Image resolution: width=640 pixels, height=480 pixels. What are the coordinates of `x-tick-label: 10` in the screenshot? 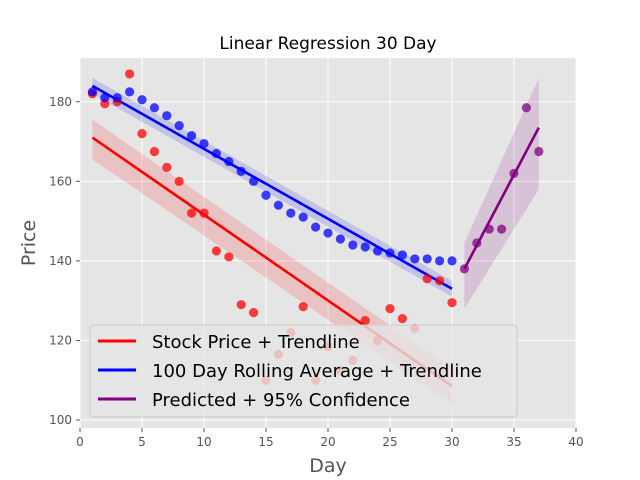 It's located at (203, 442).